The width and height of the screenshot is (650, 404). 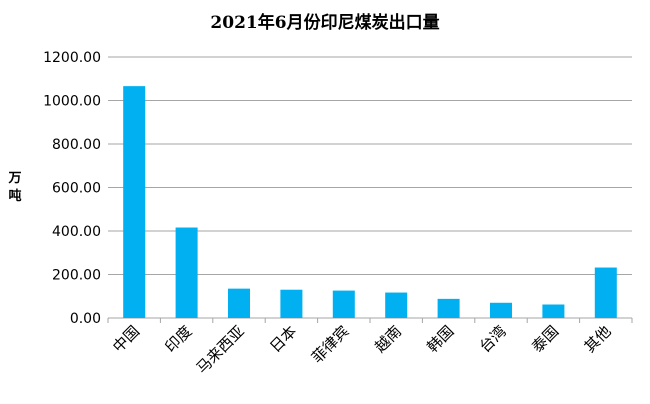 I want to click on x-tick-label: 日本, so click(x=283, y=339).